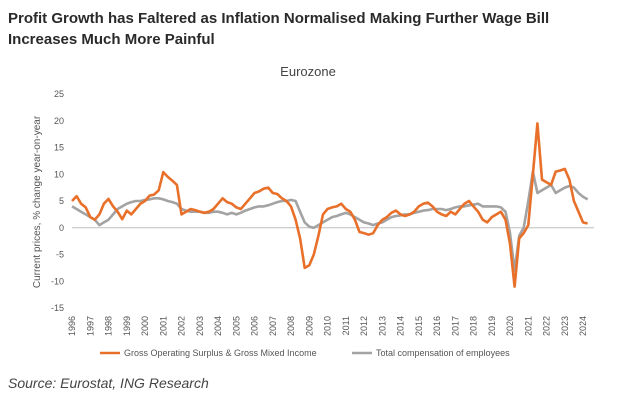 The image size is (626, 410). Describe the element at coordinates (72, 326) in the screenshot. I see `x-tick-label: 1996` at that location.